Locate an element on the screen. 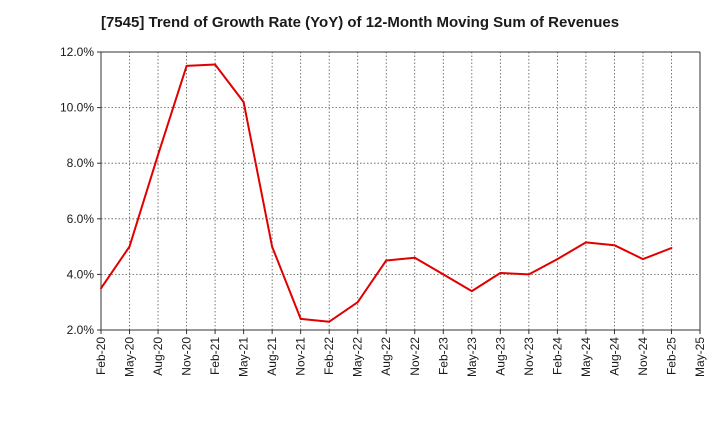 The image size is (720, 440). x-tick-label: Aug-22 is located at coordinates (386, 356).